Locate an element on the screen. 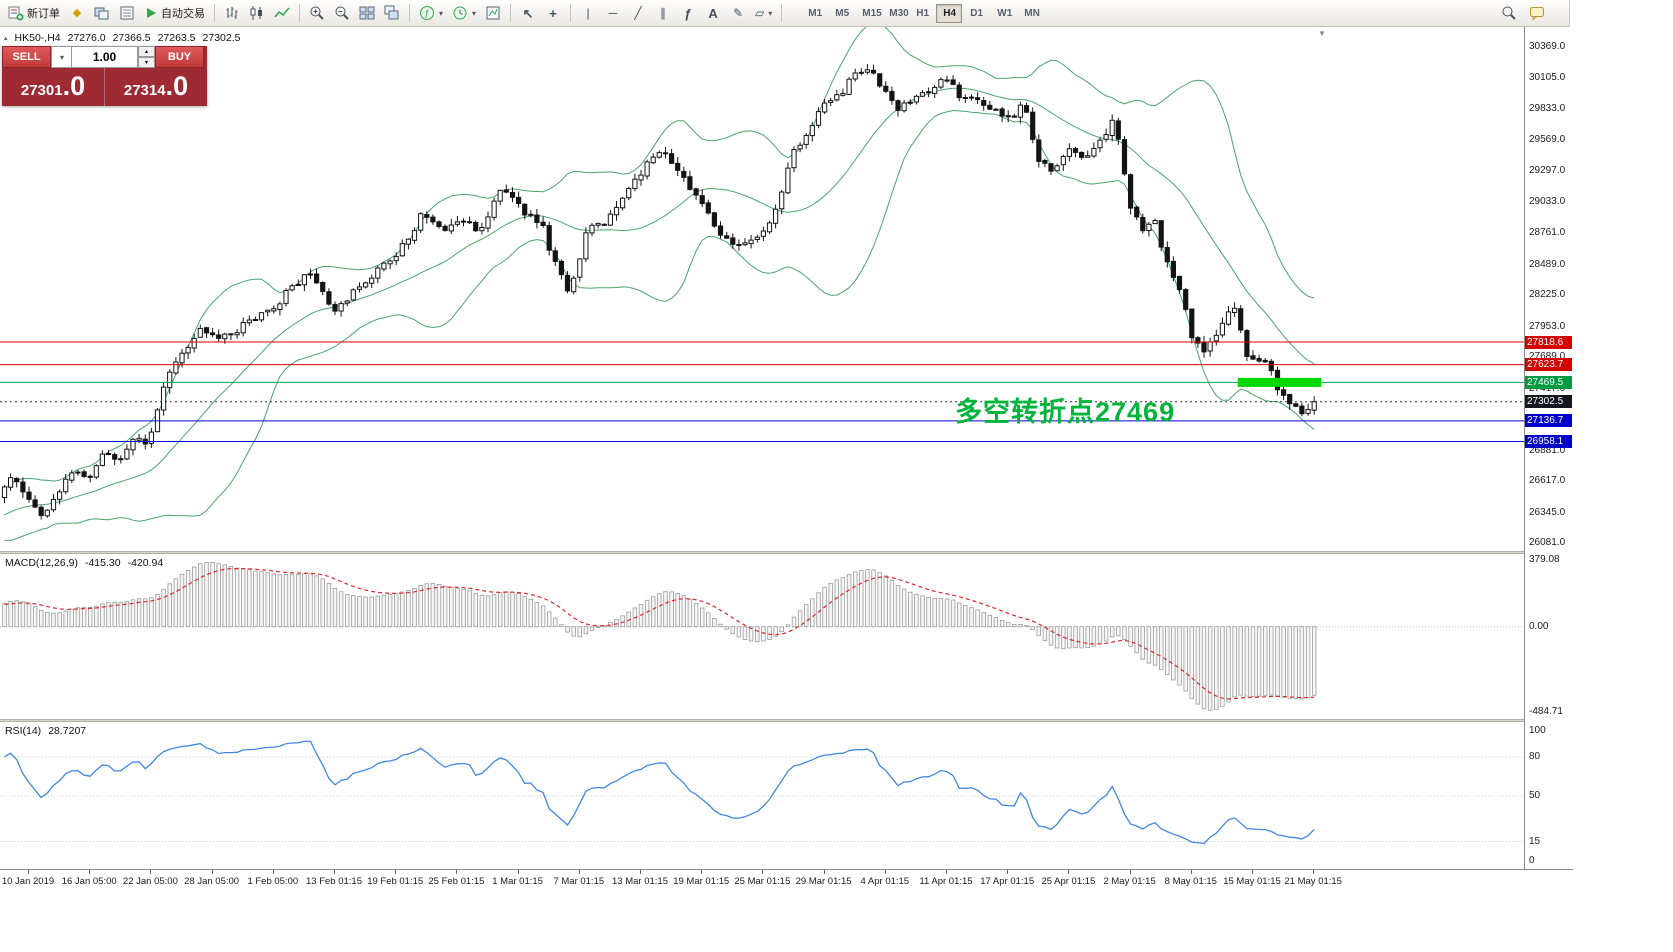 The width and height of the screenshot is (1673, 952). data-window-icon is located at coordinates (127, 13).